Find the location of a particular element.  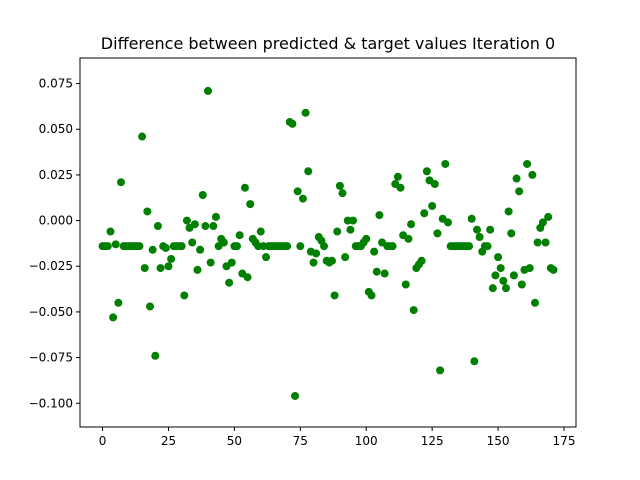

x-tick-label: 25 is located at coordinates (168, 441).